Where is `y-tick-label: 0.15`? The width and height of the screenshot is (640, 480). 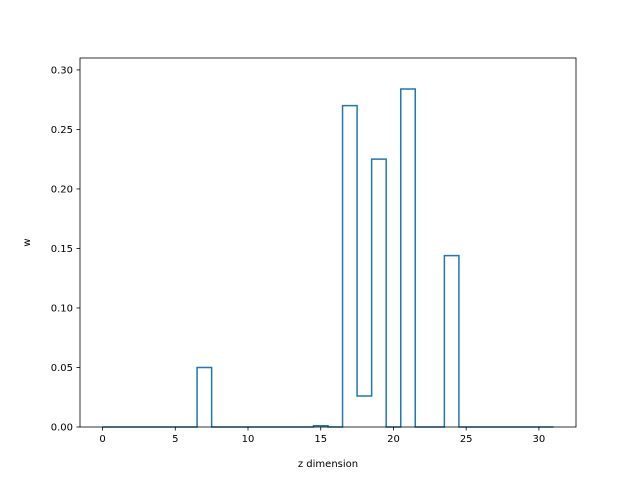
y-tick-label: 0.15 is located at coordinates (62, 249).